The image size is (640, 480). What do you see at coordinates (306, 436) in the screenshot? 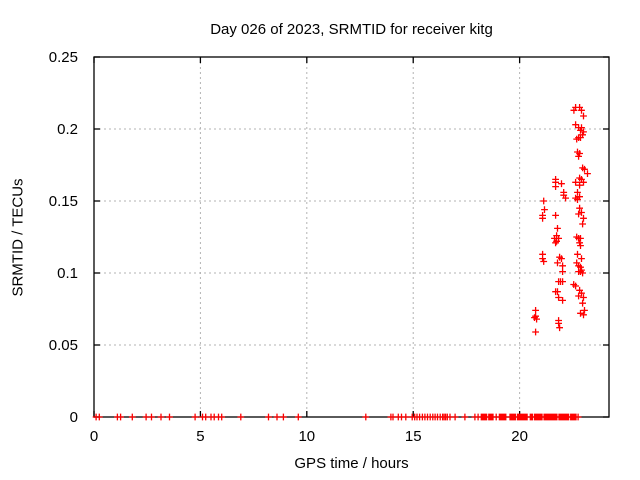
I see `x-tick-label: 10` at bounding box center [306, 436].